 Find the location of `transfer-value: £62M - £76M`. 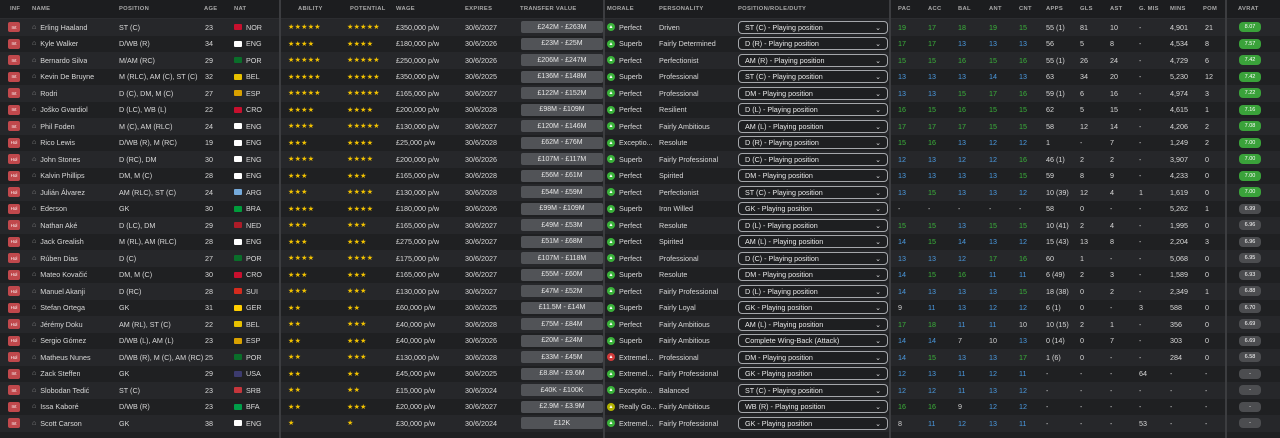

transfer-value: £62M - £76M is located at coordinates (562, 142).